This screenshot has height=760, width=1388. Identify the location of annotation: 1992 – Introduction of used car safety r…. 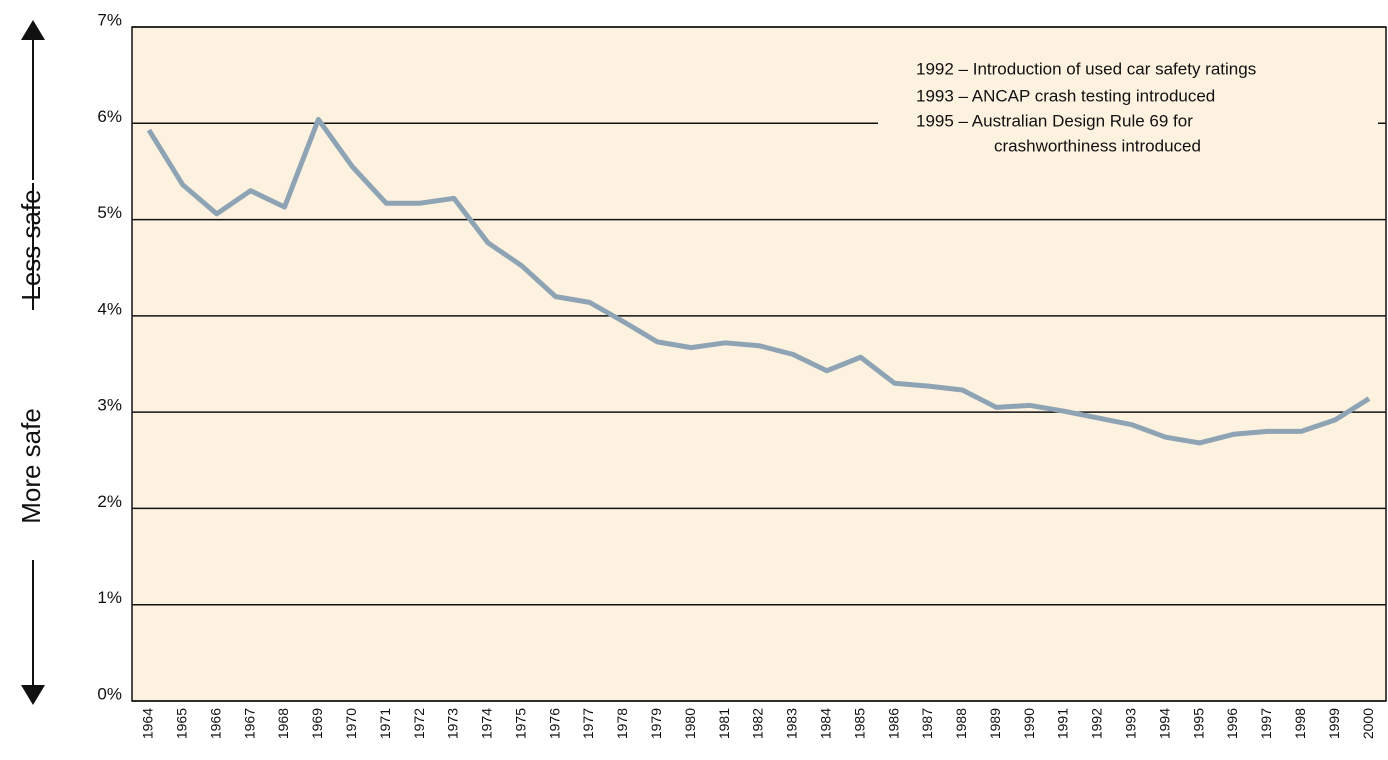
(1086, 68).